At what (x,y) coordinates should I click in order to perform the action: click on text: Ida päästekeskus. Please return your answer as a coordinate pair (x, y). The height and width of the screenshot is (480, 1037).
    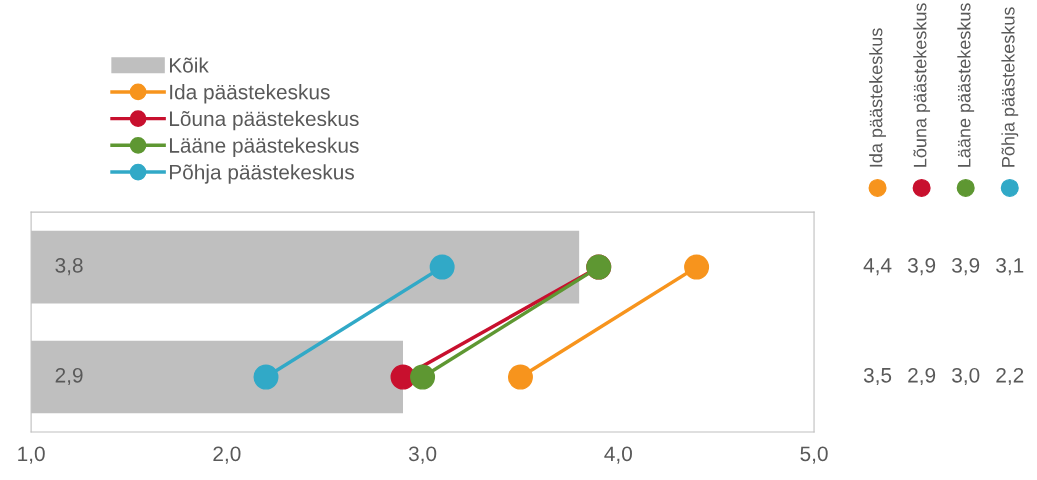
    Looking at the image, I should click on (877, 97).